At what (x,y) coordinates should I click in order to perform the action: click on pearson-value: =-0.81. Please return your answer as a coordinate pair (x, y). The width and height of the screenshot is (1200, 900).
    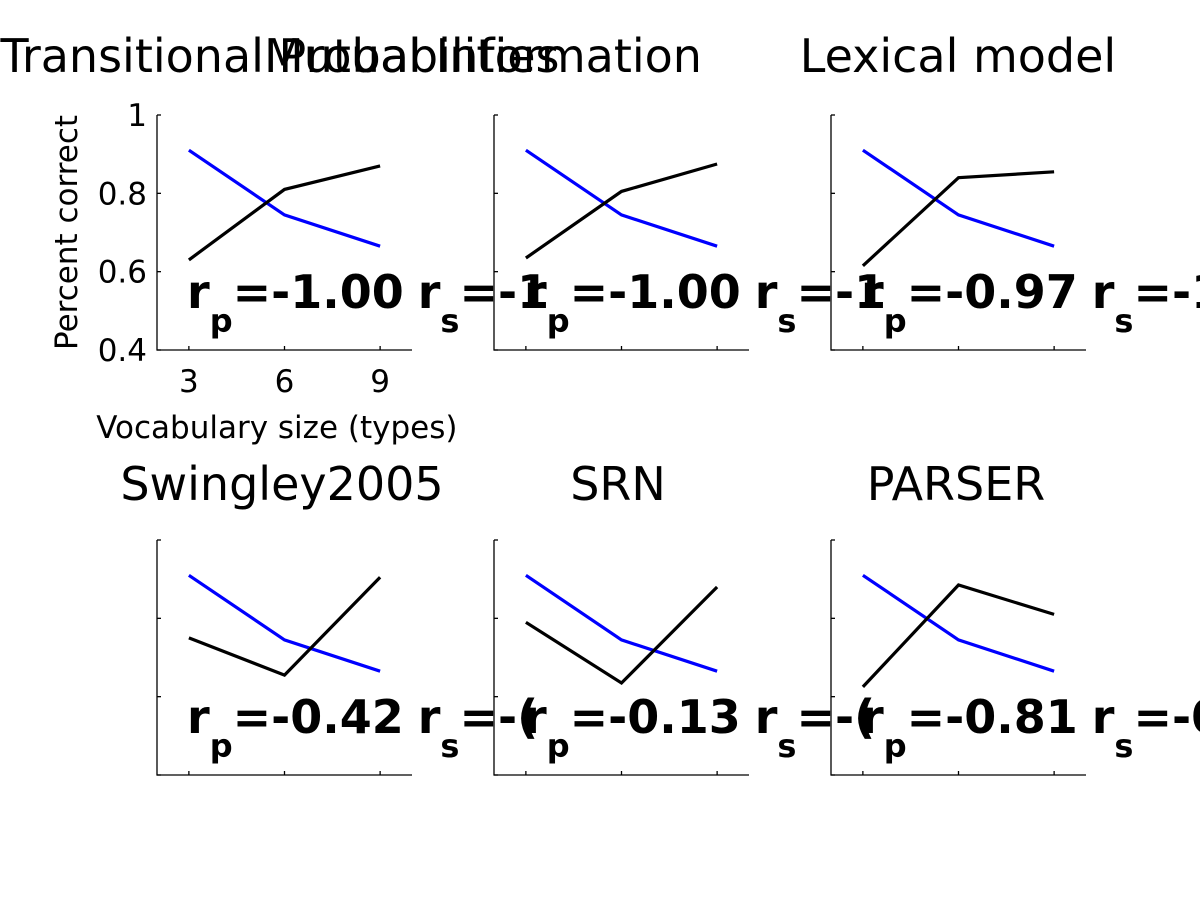
    Looking at the image, I should click on (992, 717).